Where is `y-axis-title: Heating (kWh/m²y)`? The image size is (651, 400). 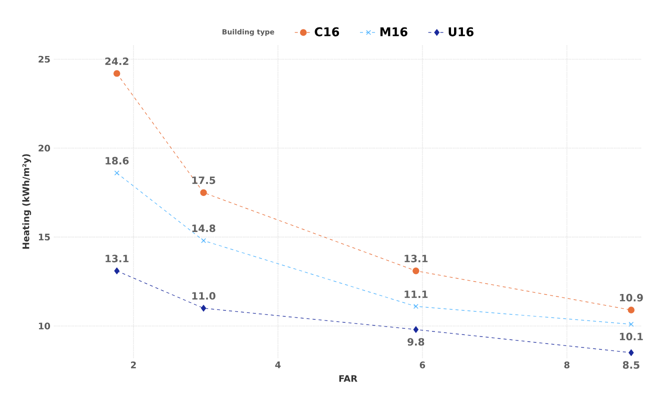 y-axis-title: Heating (kWh/m²y) is located at coordinates (27, 201).